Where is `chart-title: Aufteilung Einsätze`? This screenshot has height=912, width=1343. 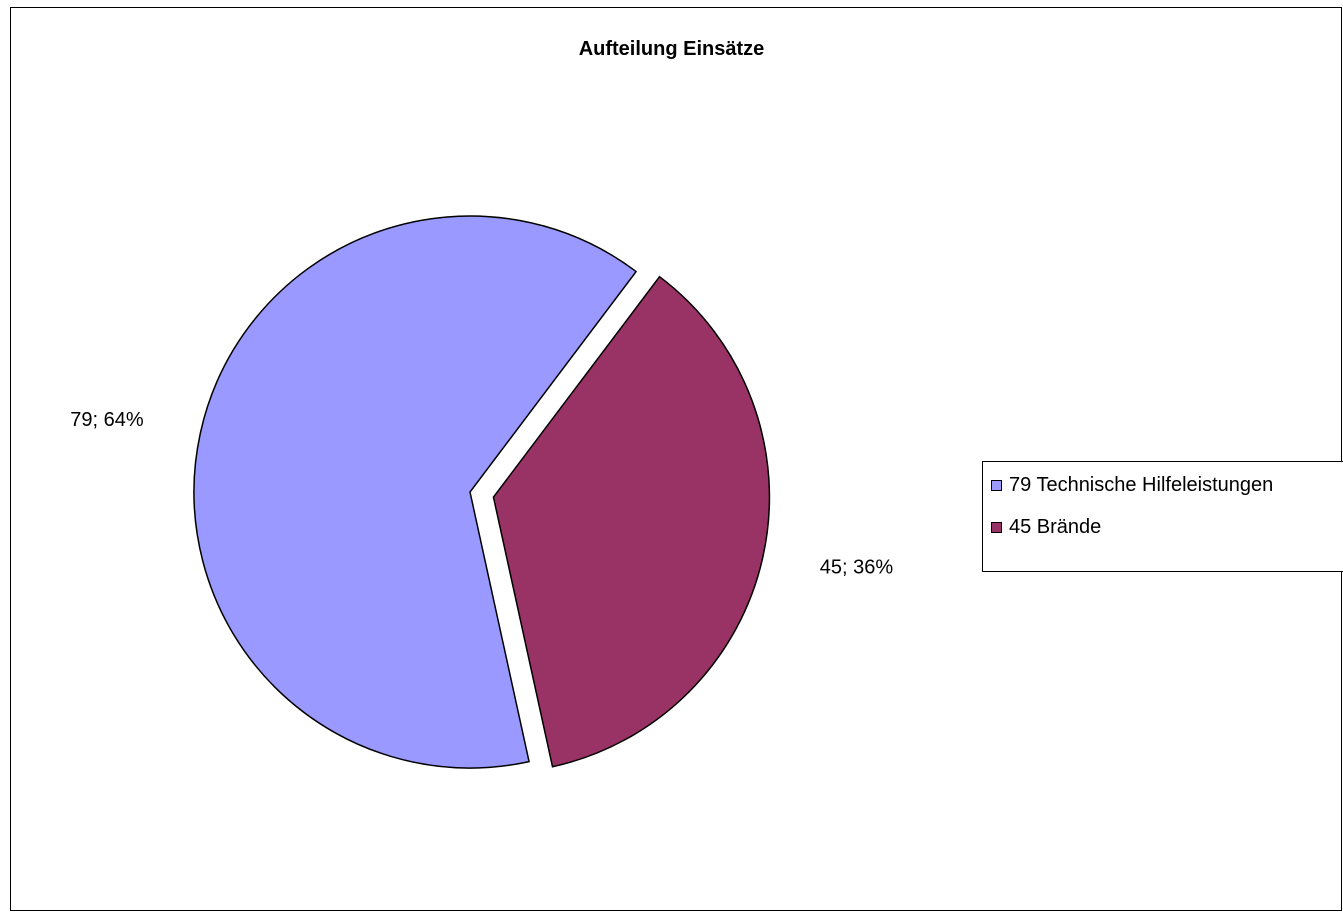 chart-title: Aufteilung Einsätze is located at coordinates (671, 49).